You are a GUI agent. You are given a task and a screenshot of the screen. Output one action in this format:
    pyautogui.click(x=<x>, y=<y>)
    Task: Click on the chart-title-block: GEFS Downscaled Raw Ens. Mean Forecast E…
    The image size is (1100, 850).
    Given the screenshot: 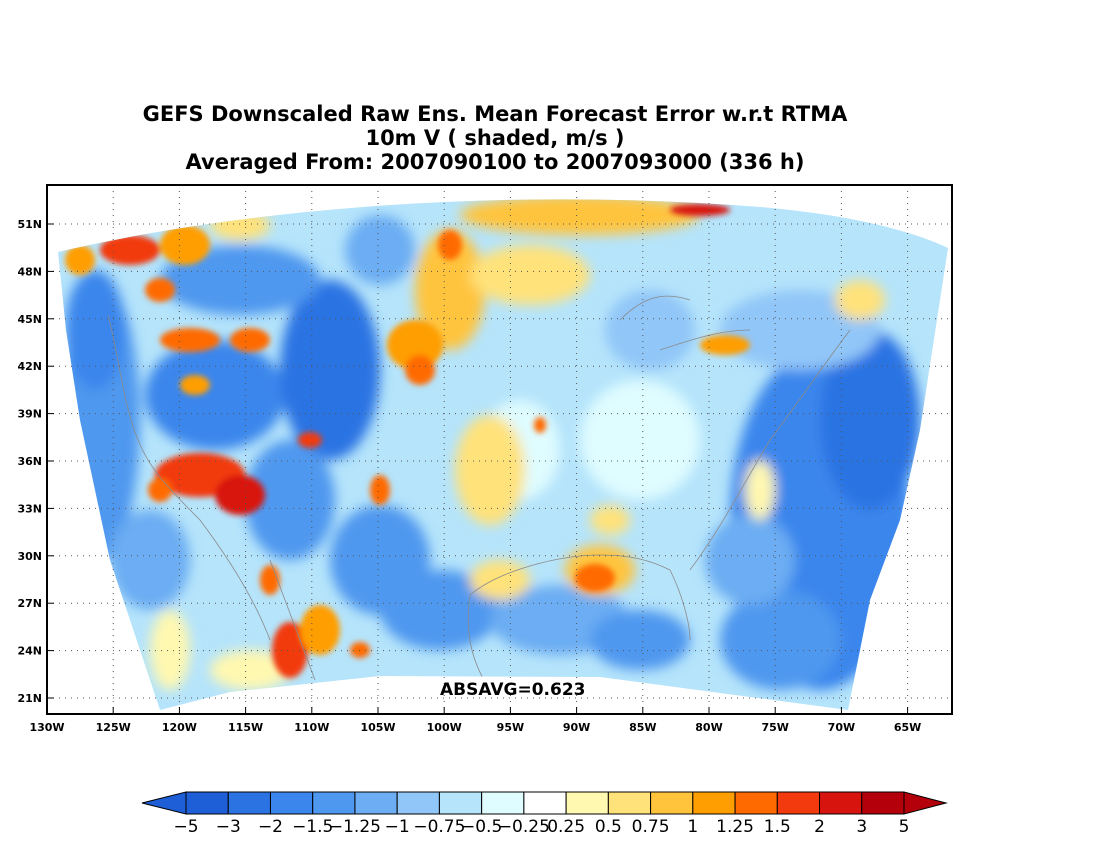 What is the action you would take?
    pyautogui.click(x=495, y=138)
    